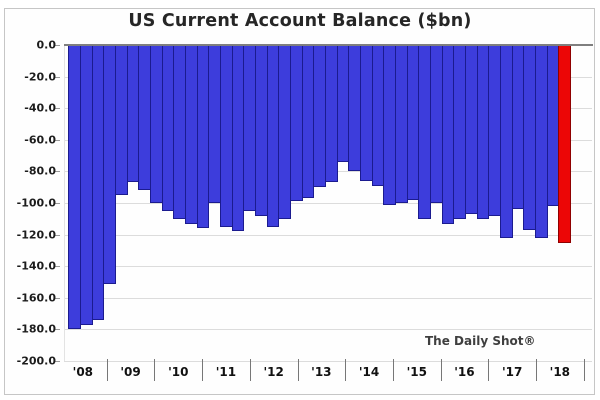  What do you see at coordinates (300, 21) in the screenshot?
I see `chart-title: US Current Account Balance ($bn)` at bounding box center [300, 21].